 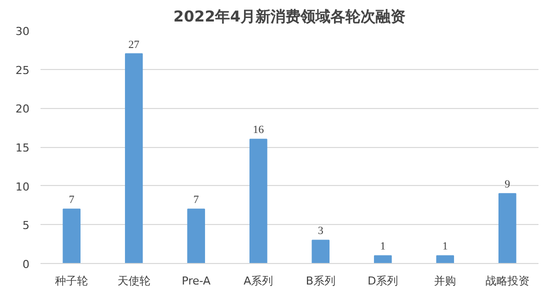 I want to click on data-label: 3, so click(x=321, y=231).